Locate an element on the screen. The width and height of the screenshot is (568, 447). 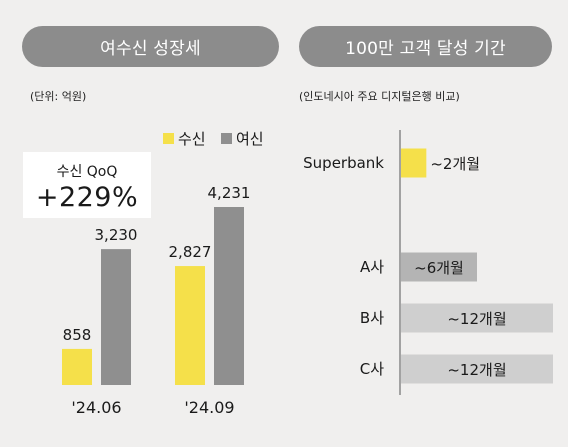
legend-loan: 여신 is located at coordinates (242, 138).